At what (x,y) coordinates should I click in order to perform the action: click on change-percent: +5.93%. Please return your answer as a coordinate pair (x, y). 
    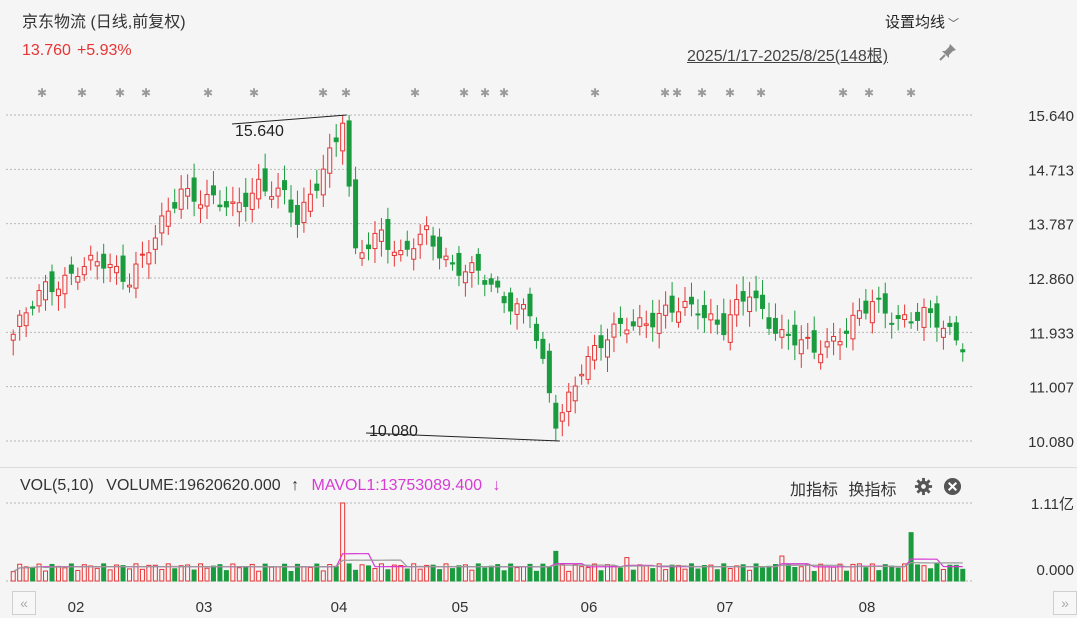
    Looking at the image, I should click on (104, 50).